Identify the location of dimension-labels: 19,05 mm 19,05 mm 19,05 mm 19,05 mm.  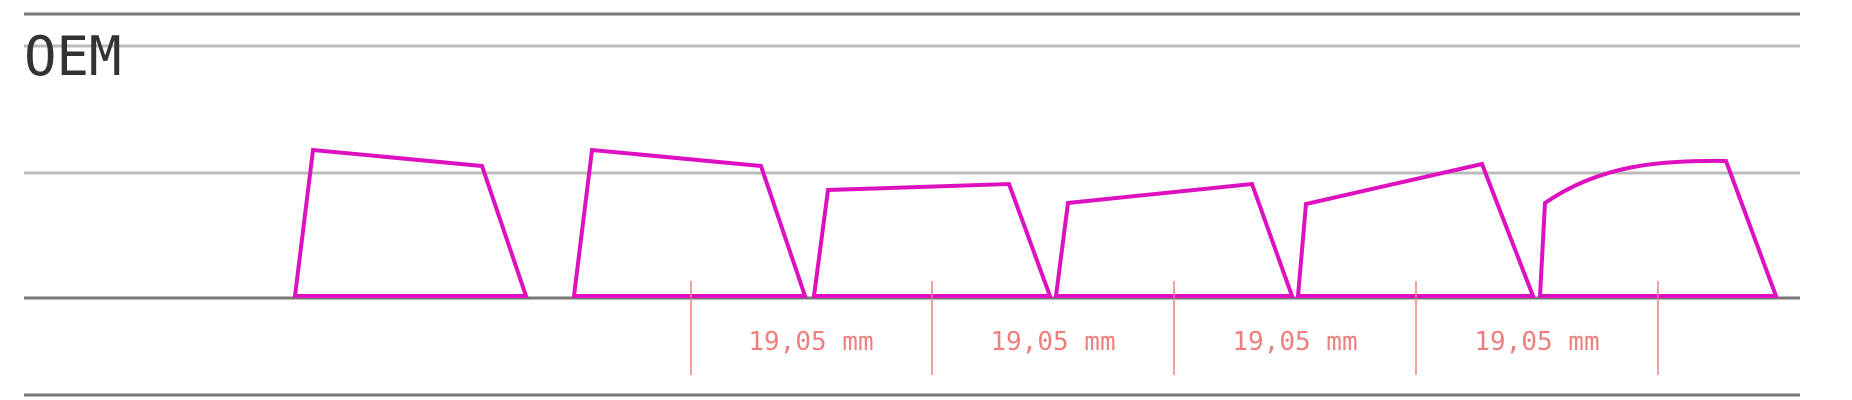
(1173, 342).